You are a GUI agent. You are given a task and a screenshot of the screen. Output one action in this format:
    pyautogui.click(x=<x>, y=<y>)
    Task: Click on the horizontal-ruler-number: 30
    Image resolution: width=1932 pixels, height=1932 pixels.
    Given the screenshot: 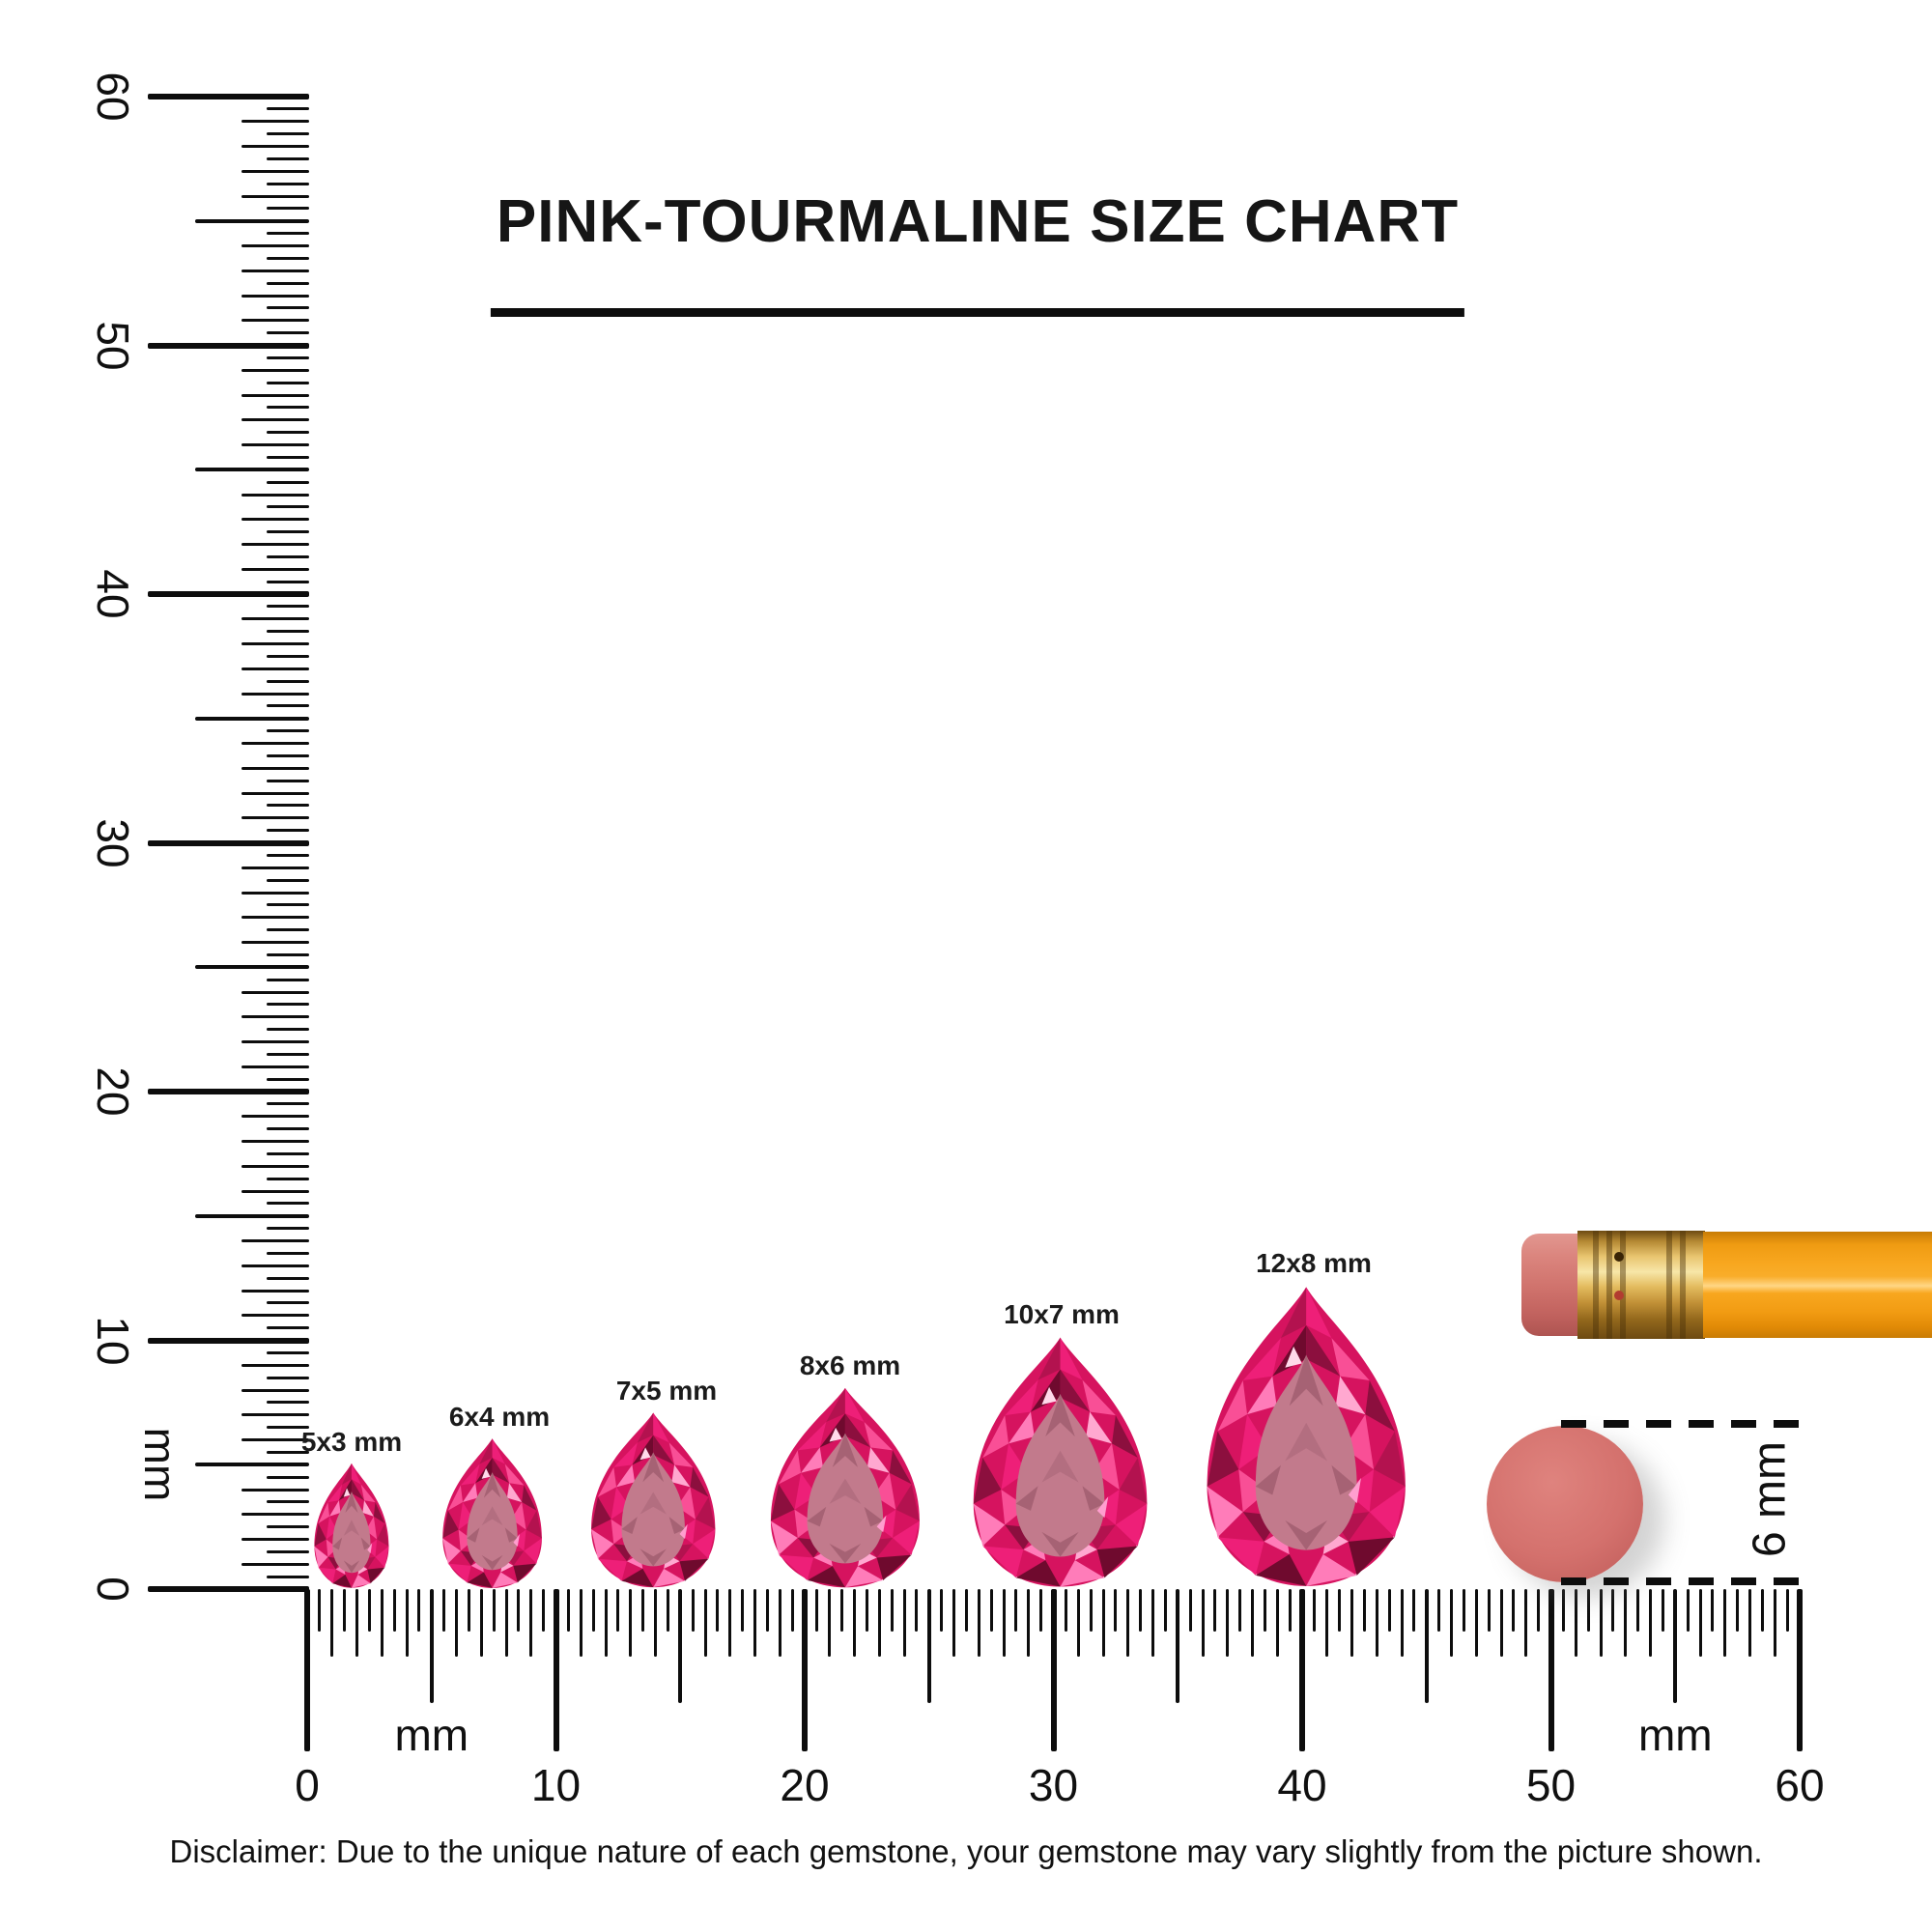 What is the action you would take?
    pyautogui.click(x=1053, y=1785)
    